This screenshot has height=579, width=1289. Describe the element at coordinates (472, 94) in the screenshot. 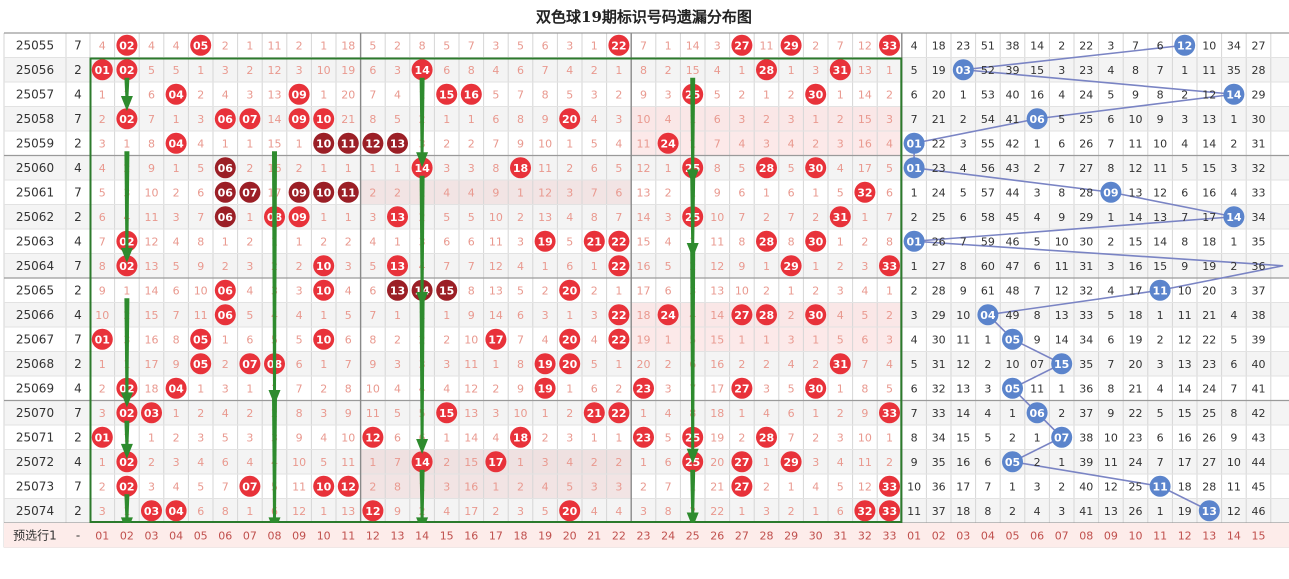

I see `ball-number: 16` at that location.